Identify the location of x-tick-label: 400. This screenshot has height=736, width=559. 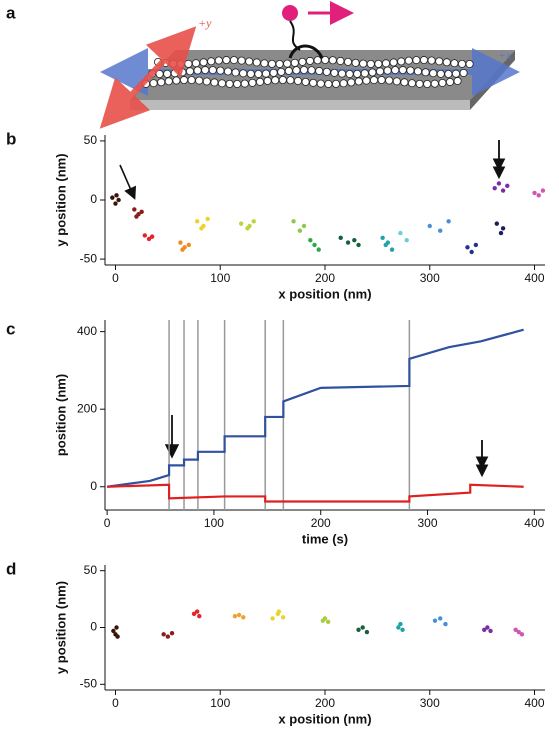
(535, 703).